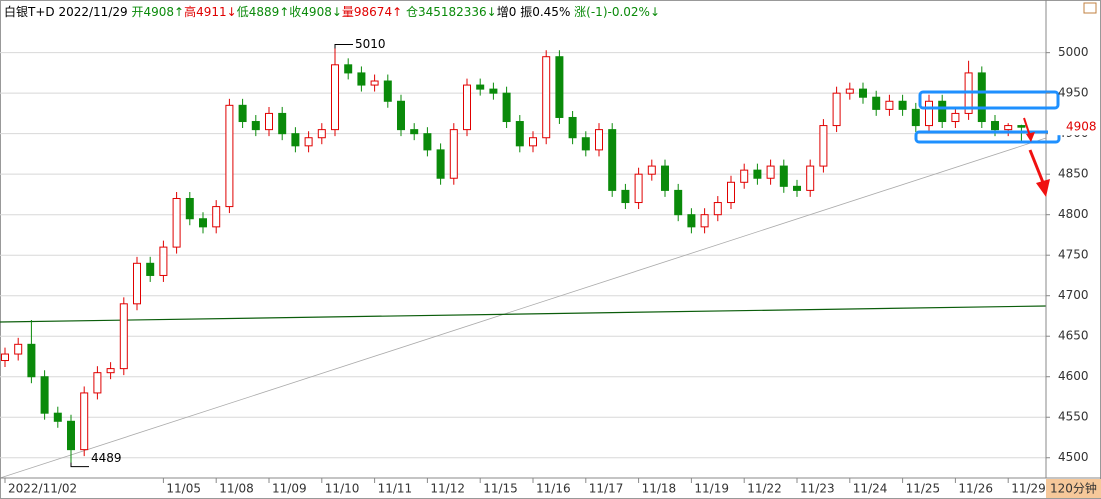  What do you see at coordinates (500, 489) in the screenshot?
I see `x-tick-label: 11/15` at bounding box center [500, 489].